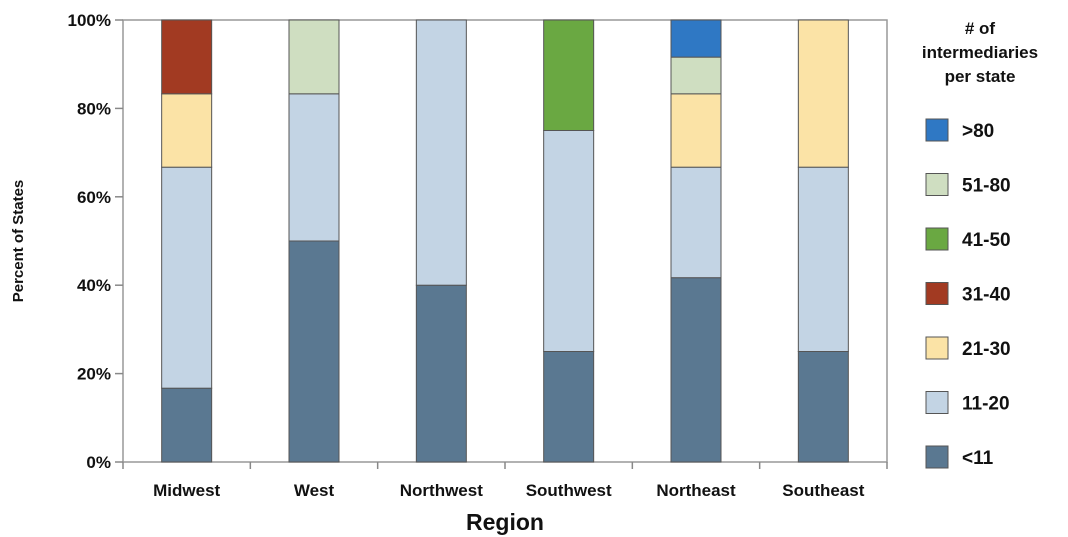  What do you see at coordinates (986, 349) in the screenshot?
I see `legend-label: 21-30` at bounding box center [986, 349].